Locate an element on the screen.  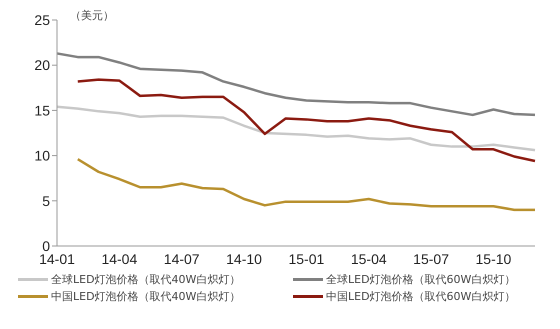
x-tick-label: 14-04 is located at coordinates (119, 258).